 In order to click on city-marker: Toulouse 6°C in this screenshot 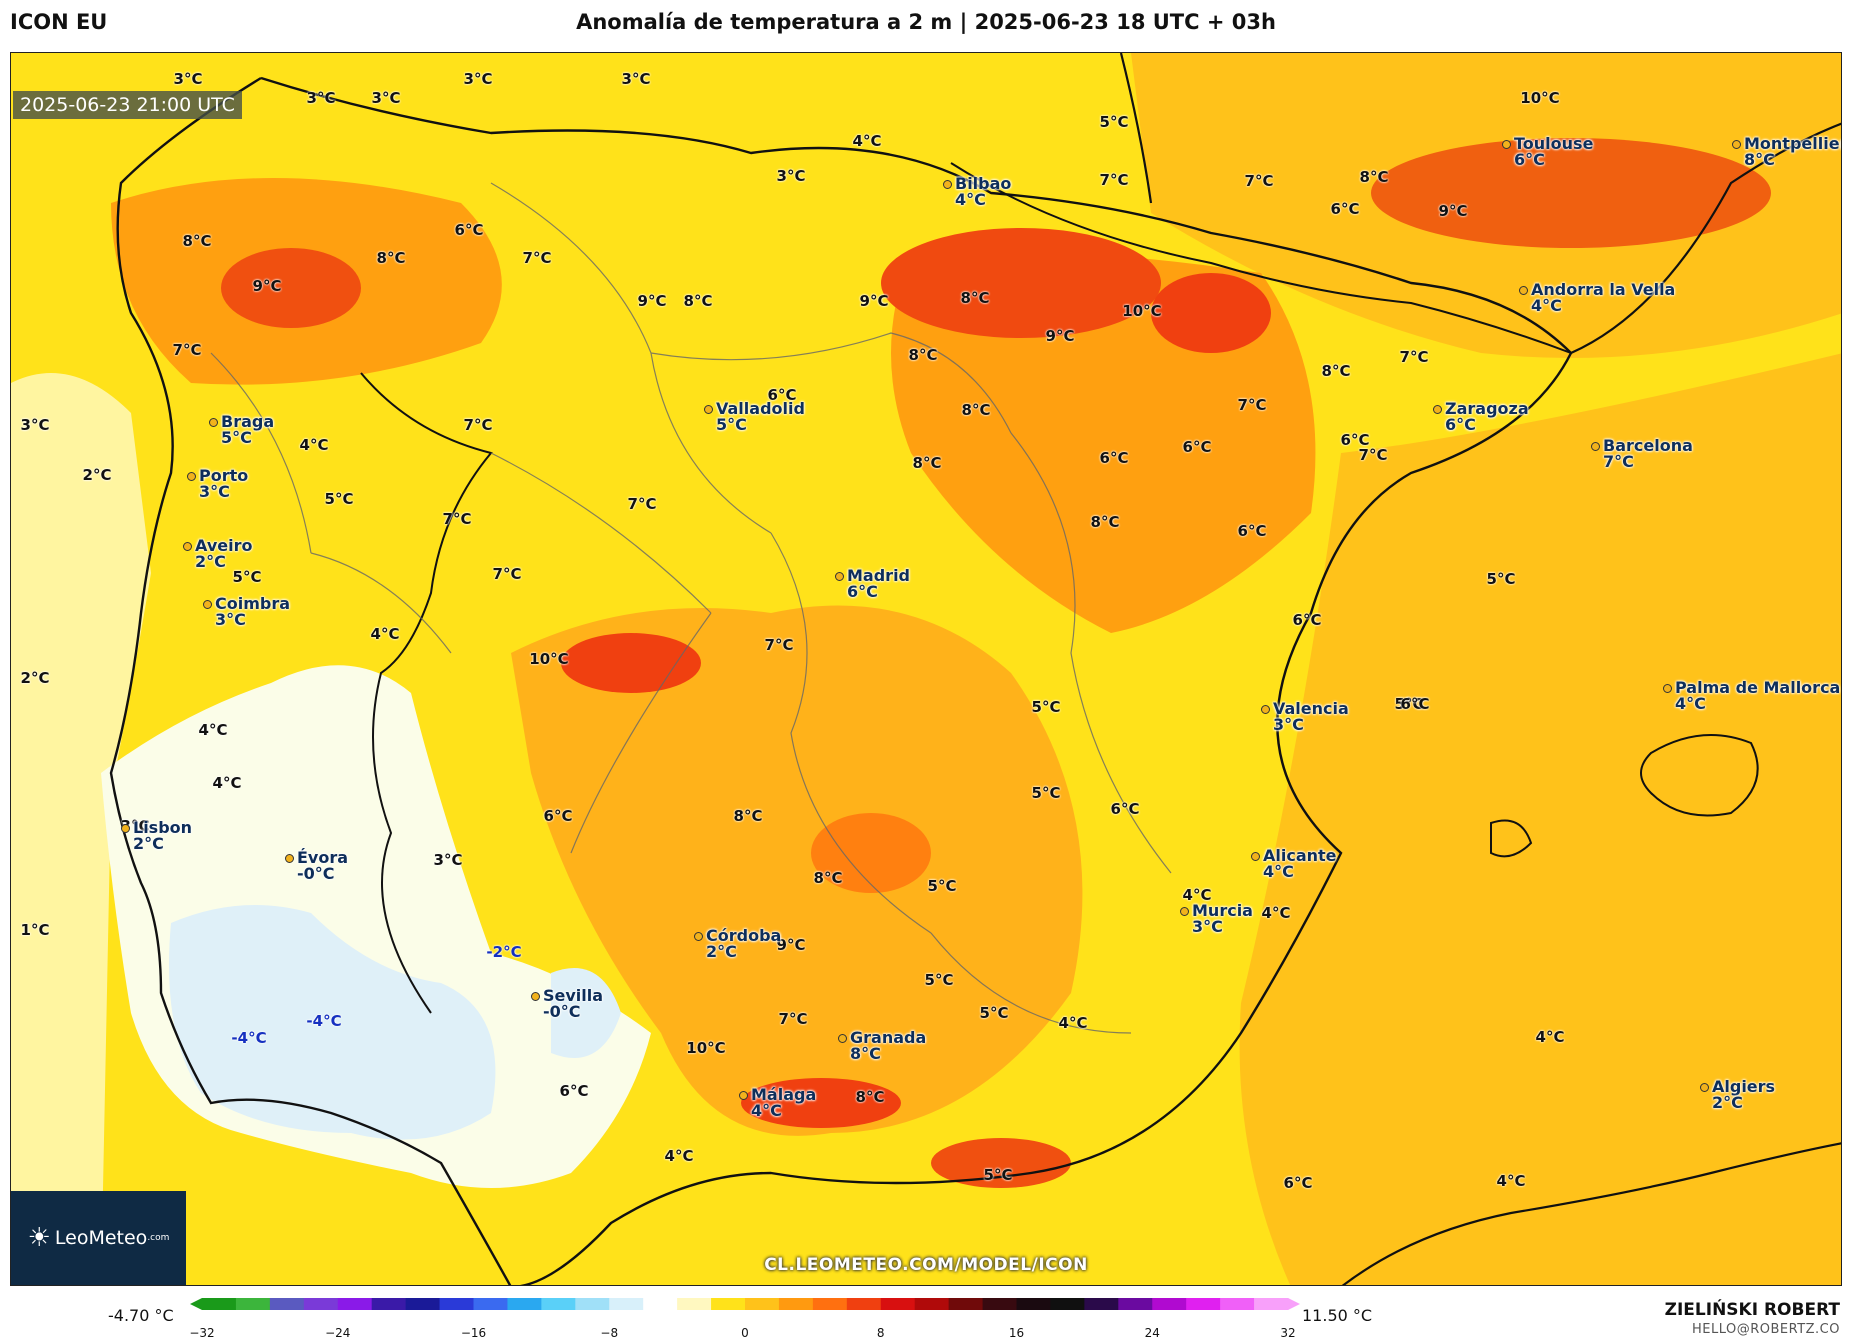, I will do `click(1548, 151)`.